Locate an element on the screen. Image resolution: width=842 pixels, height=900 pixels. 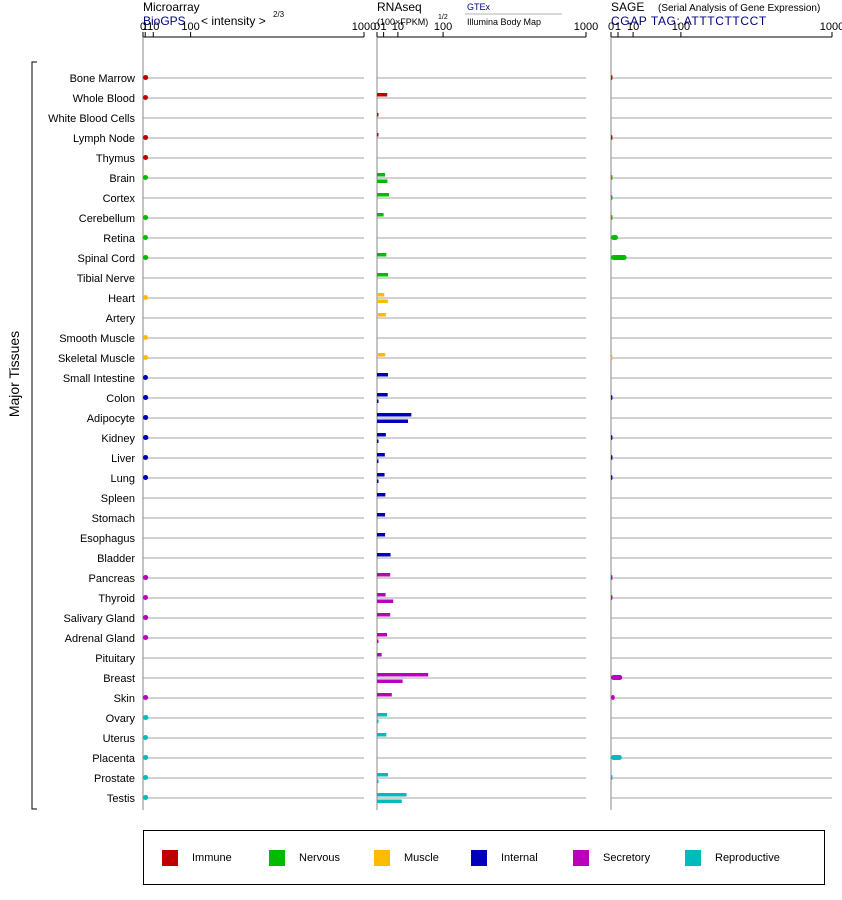
rnaseq-tick-label: 100 is located at coordinates (443, 27).